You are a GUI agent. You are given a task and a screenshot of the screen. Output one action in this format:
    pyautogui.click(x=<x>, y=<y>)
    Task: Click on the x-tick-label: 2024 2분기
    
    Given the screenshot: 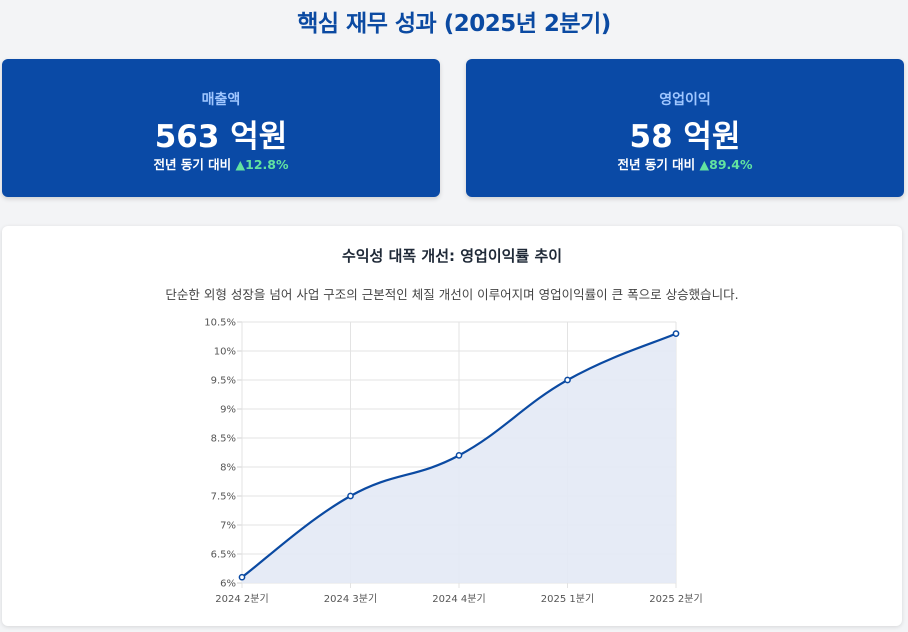 What is the action you would take?
    pyautogui.click(x=241, y=599)
    